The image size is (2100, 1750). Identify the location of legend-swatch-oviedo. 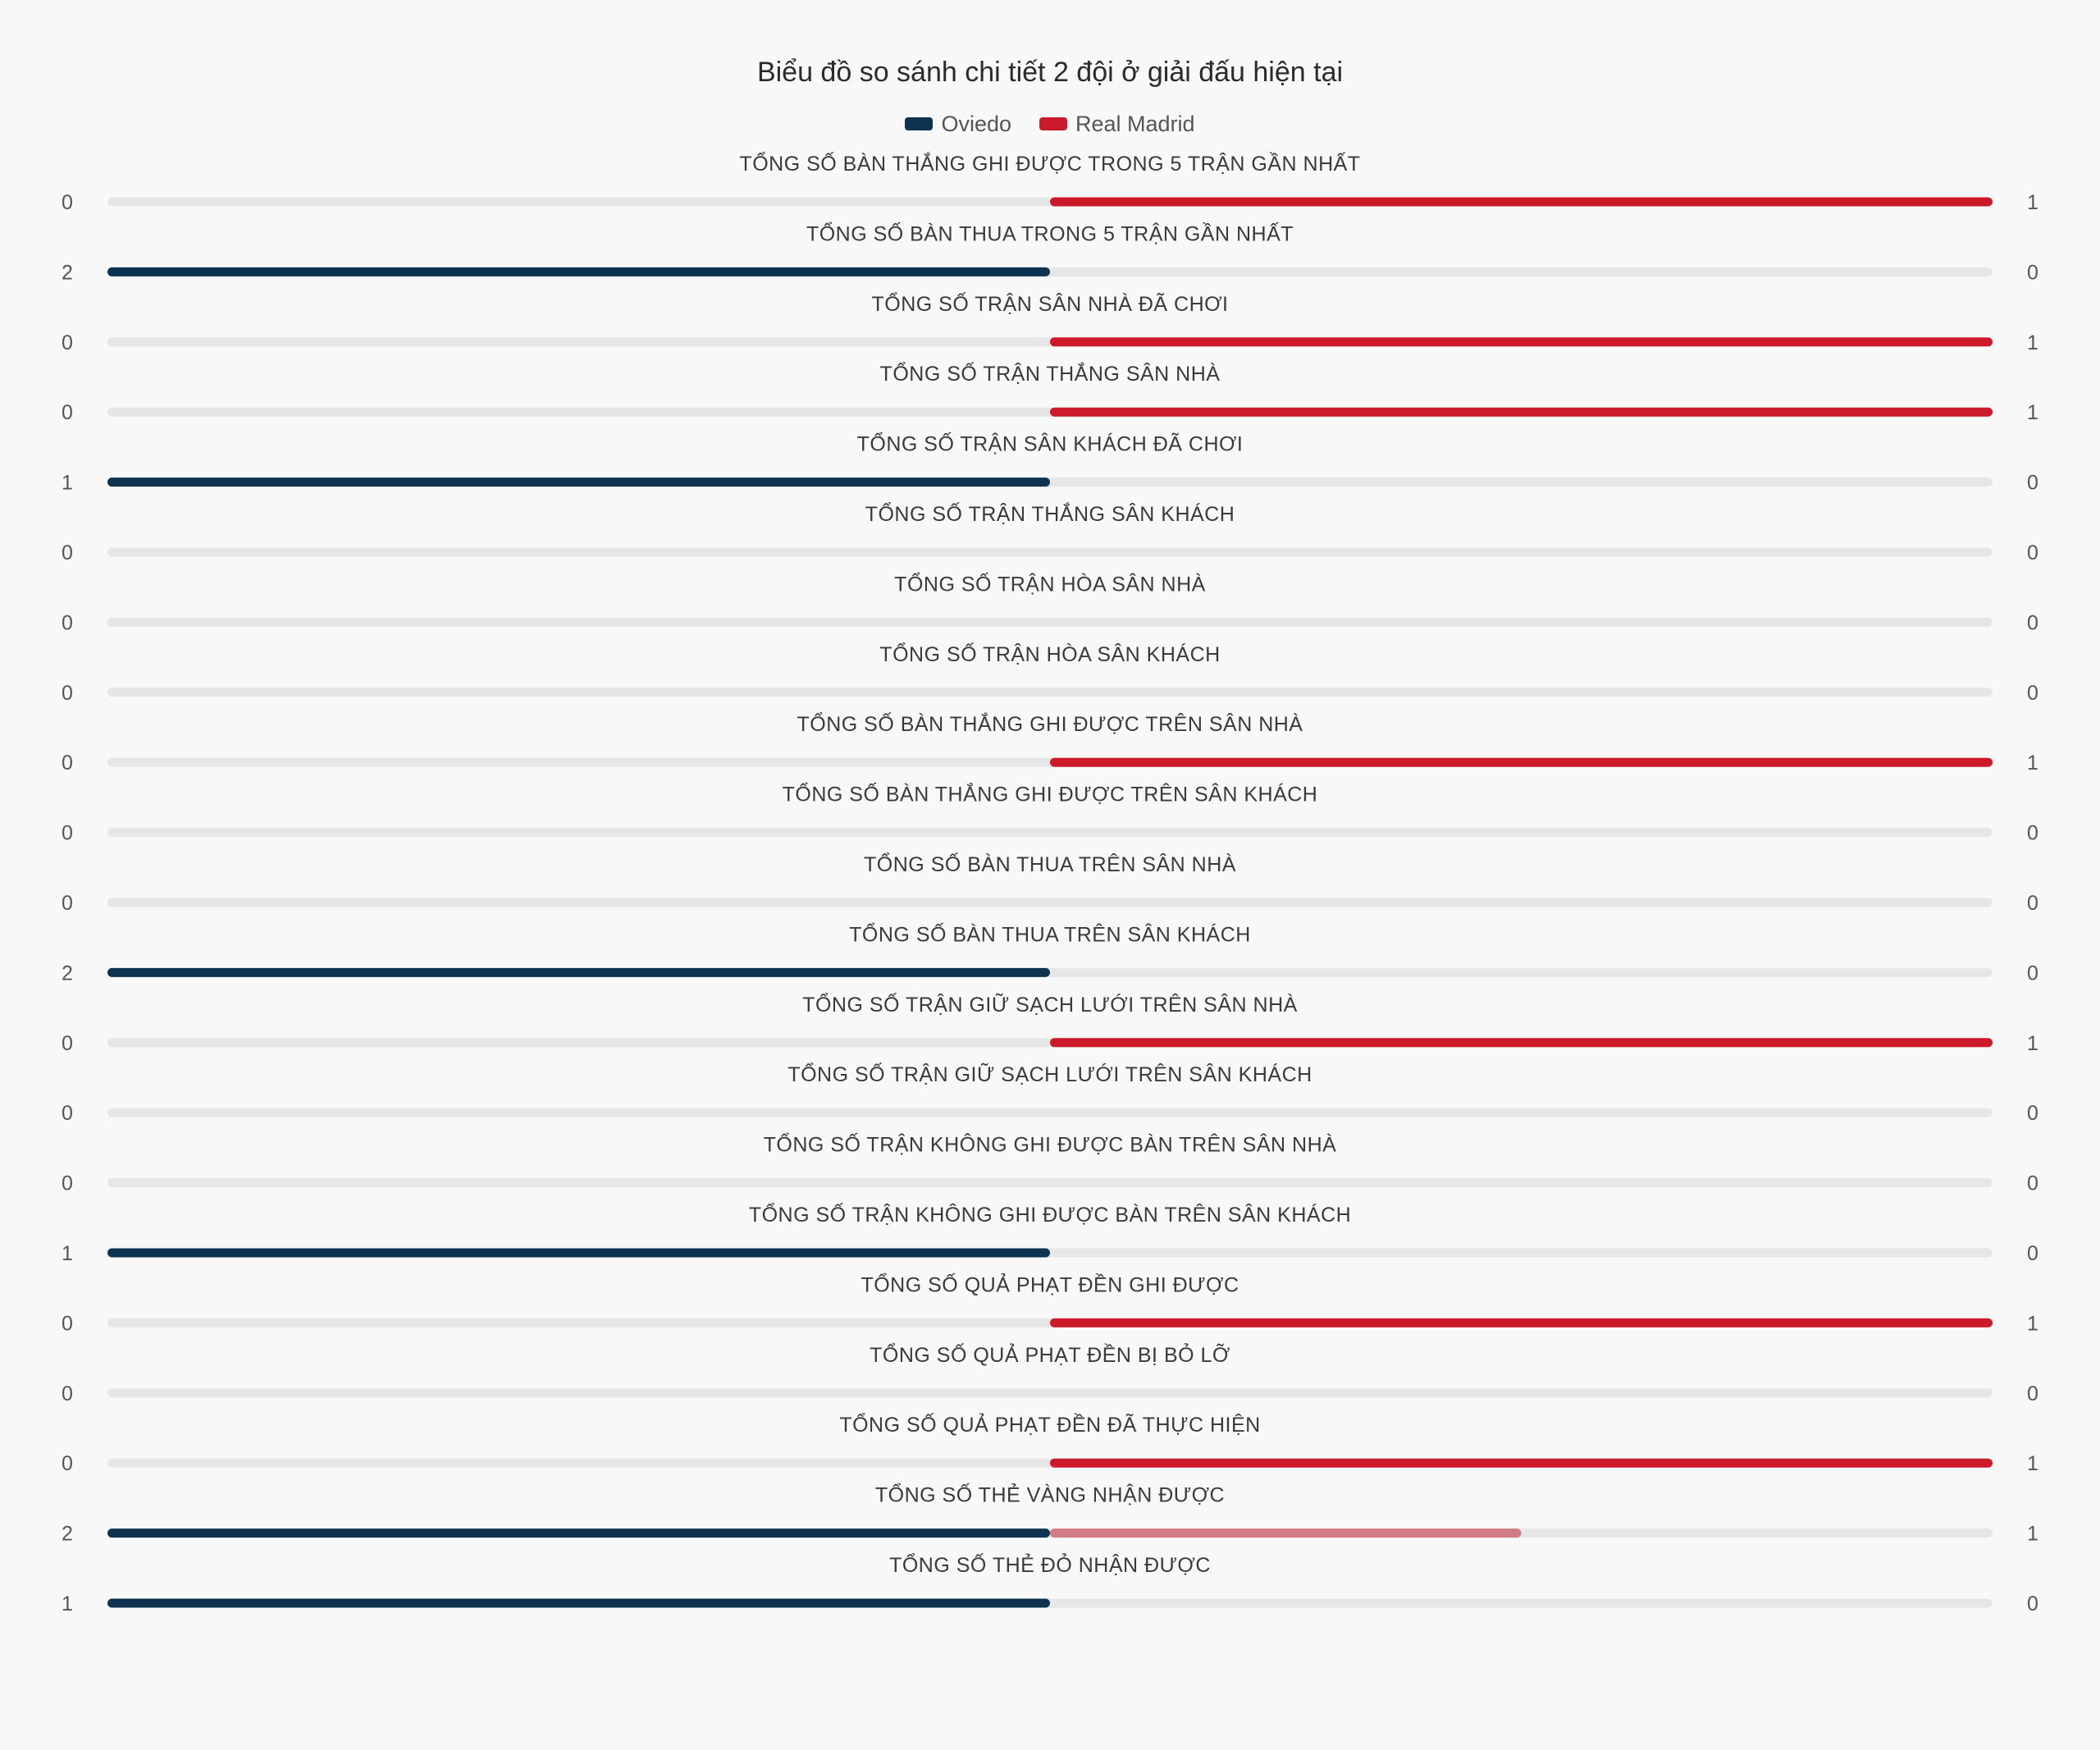
(920, 123).